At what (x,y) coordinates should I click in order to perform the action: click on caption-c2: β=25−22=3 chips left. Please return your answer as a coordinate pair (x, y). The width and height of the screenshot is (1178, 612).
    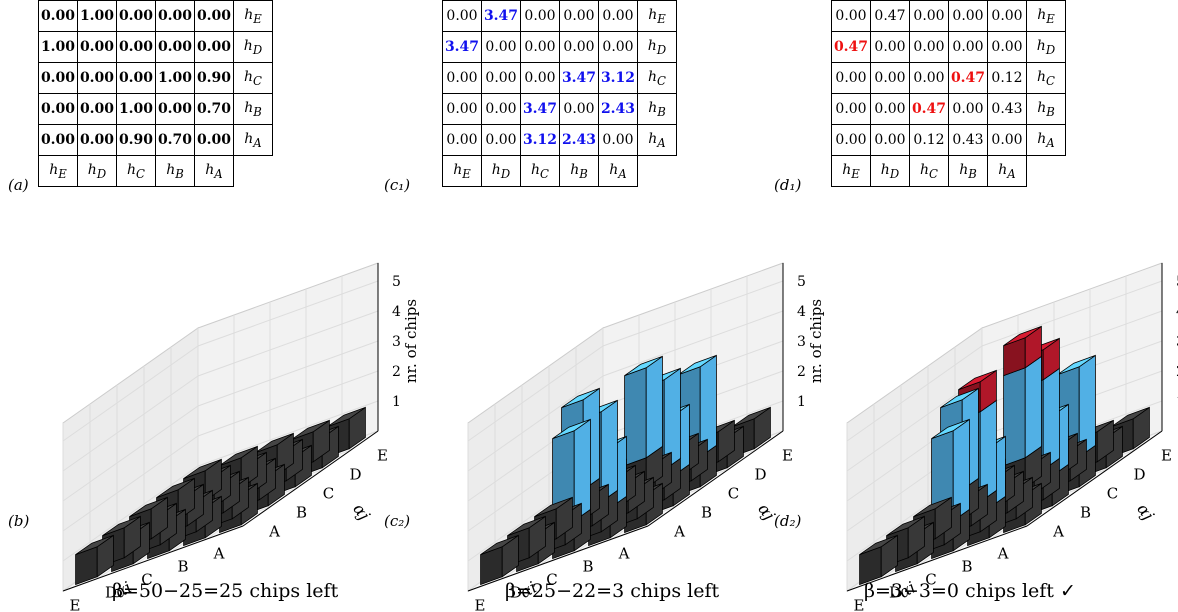
    Looking at the image, I should click on (612, 591).